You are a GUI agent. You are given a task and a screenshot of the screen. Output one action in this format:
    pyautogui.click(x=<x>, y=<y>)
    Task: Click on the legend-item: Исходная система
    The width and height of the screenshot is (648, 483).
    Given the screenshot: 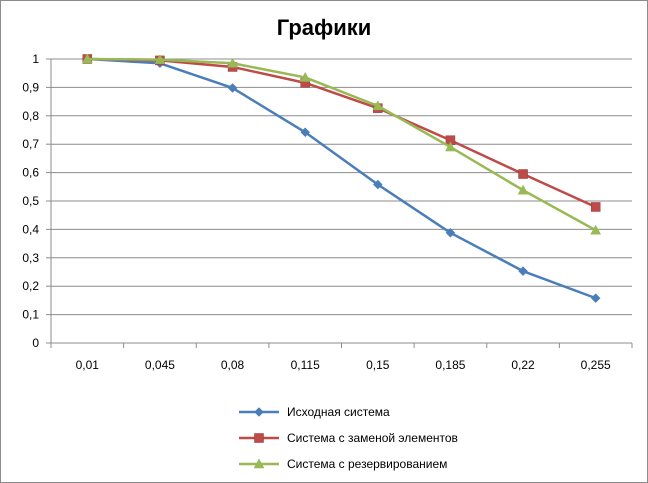 What is the action you would take?
    pyautogui.click(x=314, y=412)
    